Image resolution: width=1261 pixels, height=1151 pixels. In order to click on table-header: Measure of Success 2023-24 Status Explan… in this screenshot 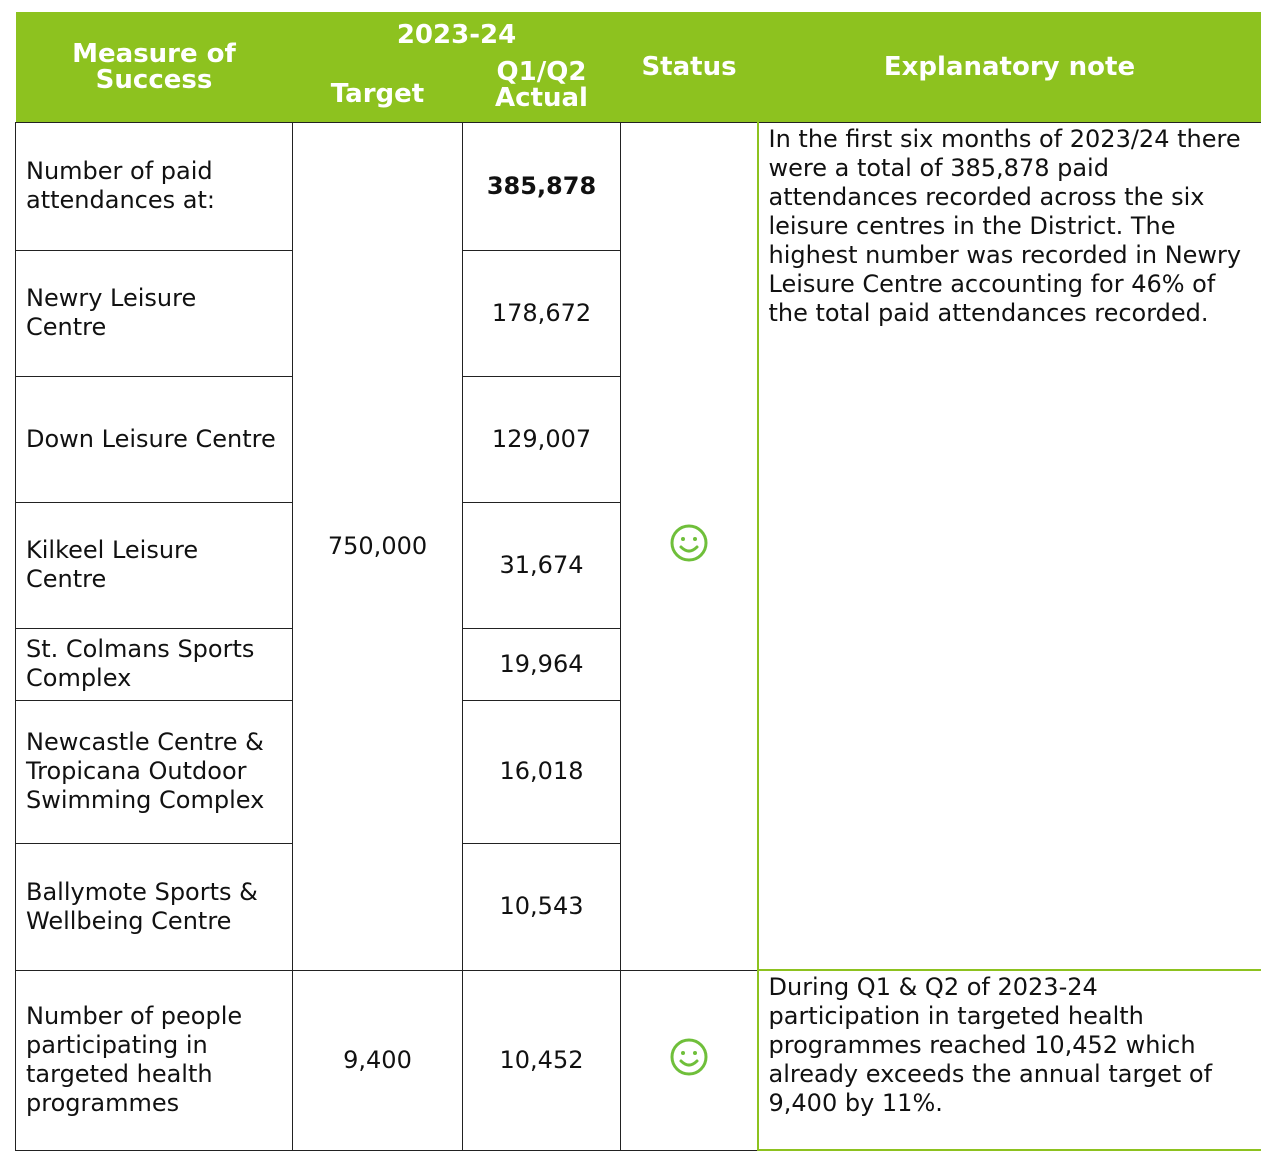, I will do `click(638, 67)`.